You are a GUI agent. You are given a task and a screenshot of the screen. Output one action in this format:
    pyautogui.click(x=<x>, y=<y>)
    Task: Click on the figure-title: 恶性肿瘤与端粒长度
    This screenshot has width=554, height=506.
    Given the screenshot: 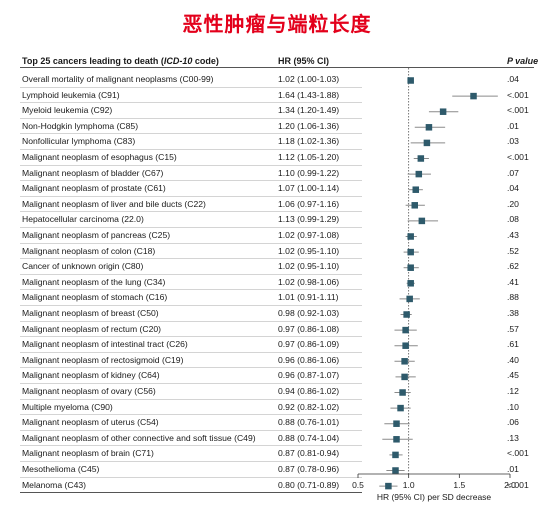 What is the action you would take?
    pyautogui.click(x=277, y=24)
    